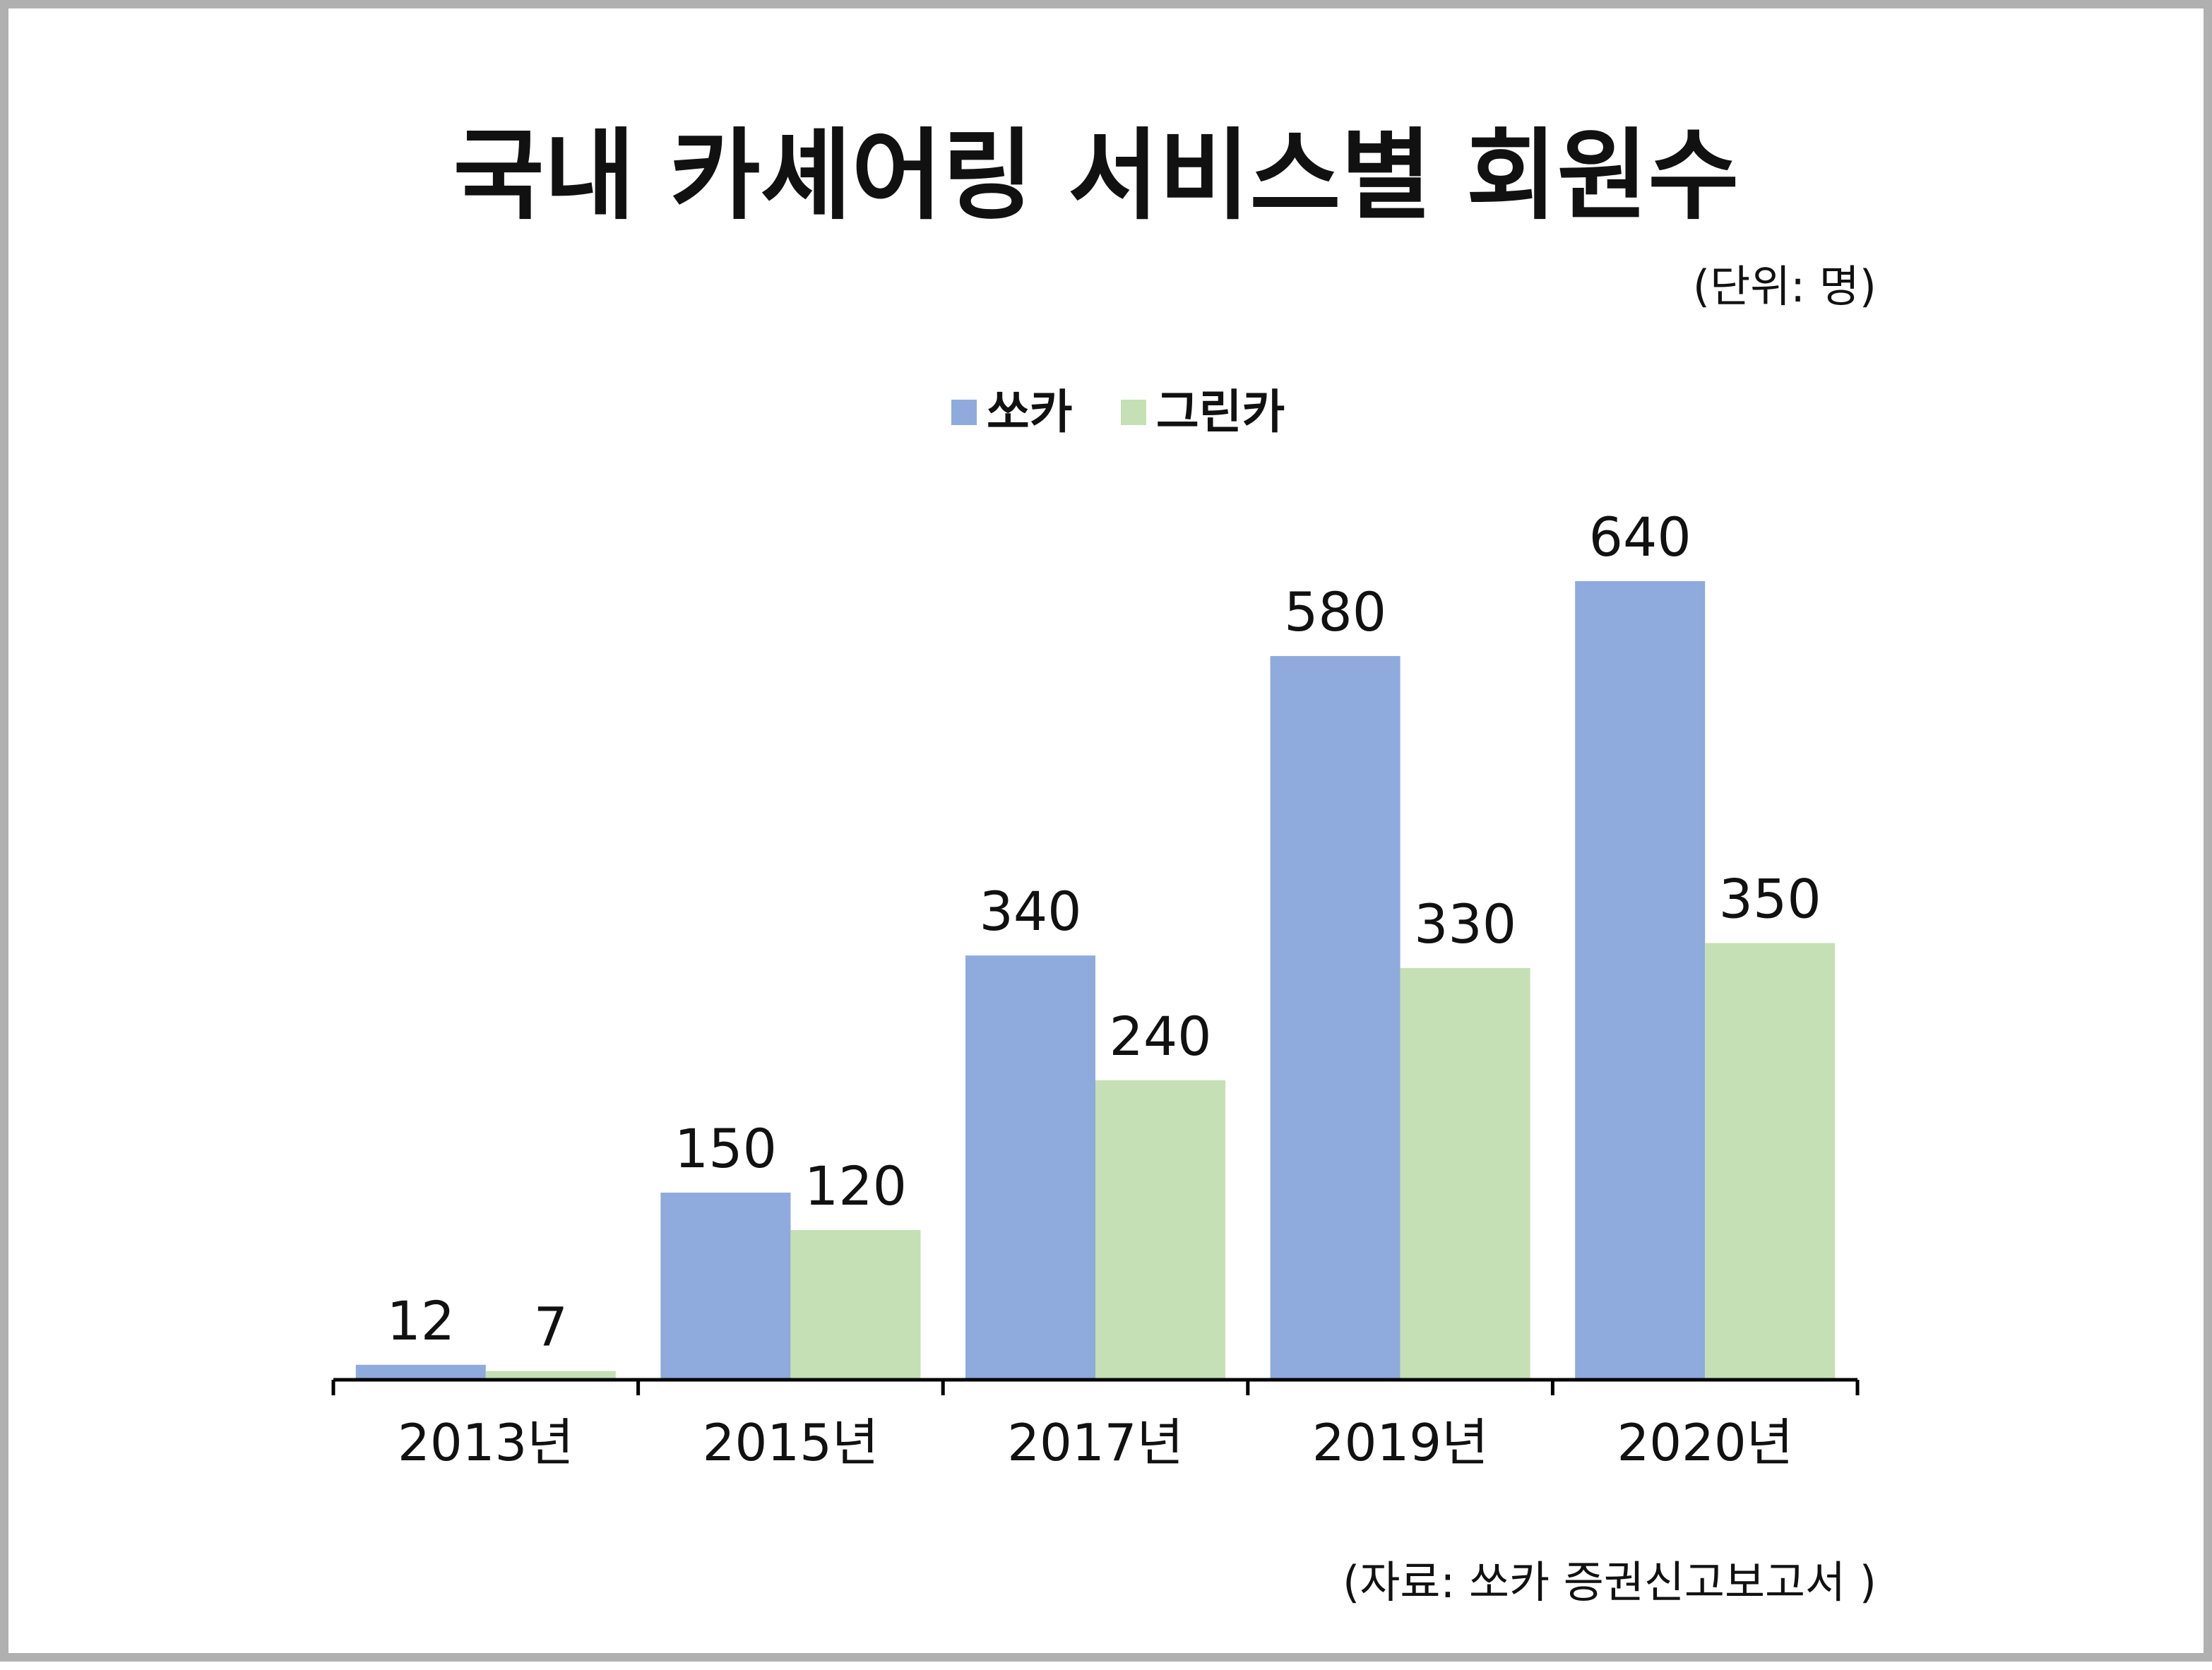 This screenshot has height=1670, width=2212. Describe the element at coordinates (1133, 412) in the screenshot. I see `legend-swatch-greencar` at that location.